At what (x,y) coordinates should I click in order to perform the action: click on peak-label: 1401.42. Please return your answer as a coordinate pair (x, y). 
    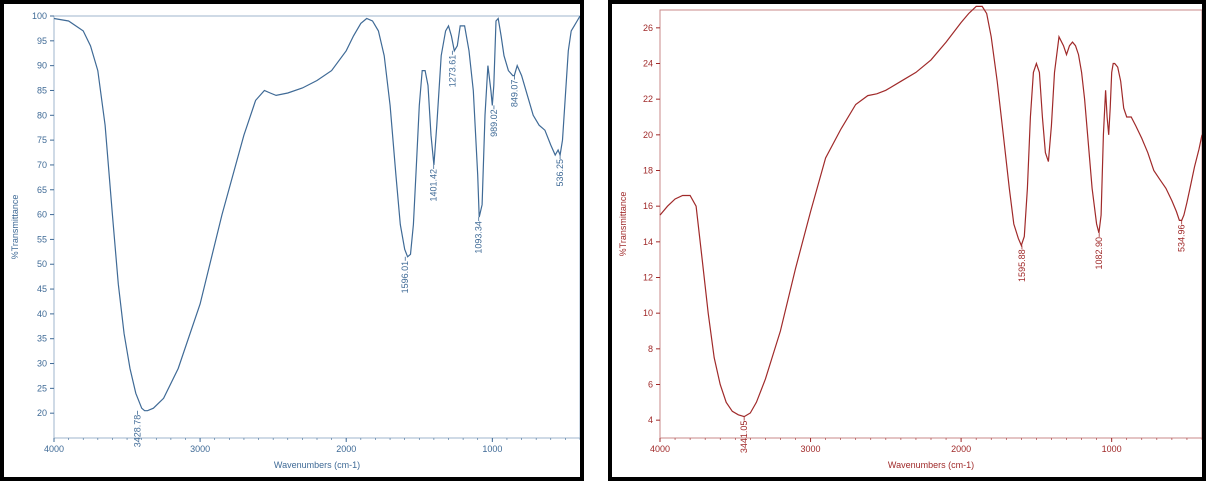
    Looking at the image, I should click on (434, 185).